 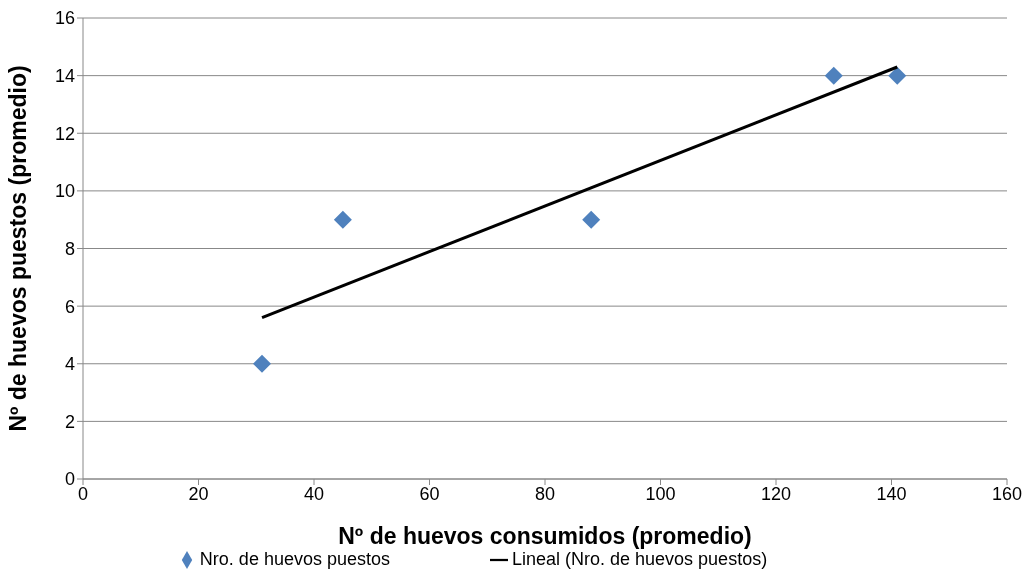 What do you see at coordinates (660, 493) in the screenshot?
I see `x-tick-label: 100` at bounding box center [660, 493].